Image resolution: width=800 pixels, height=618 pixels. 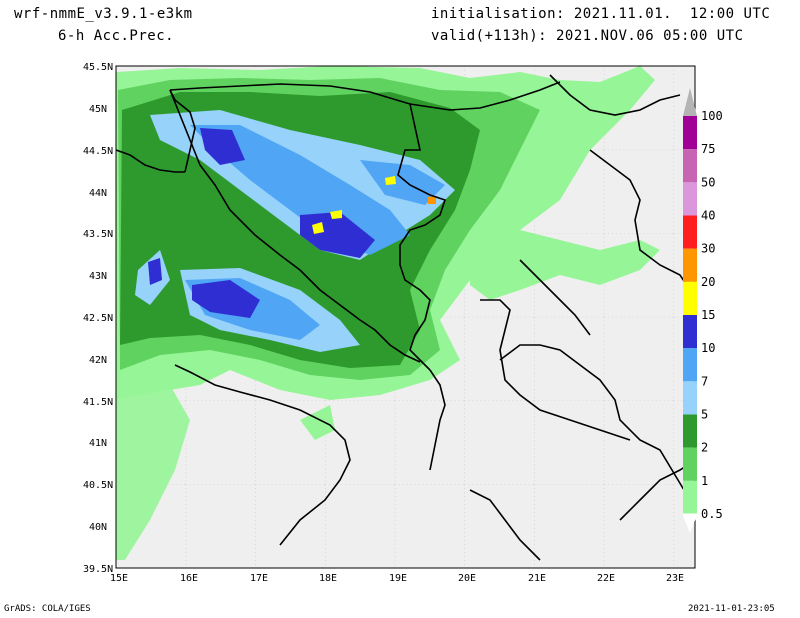 What do you see at coordinates (708, 216) in the screenshot?
I see `colorbar-label: 40` at bounding box center [708, 216].